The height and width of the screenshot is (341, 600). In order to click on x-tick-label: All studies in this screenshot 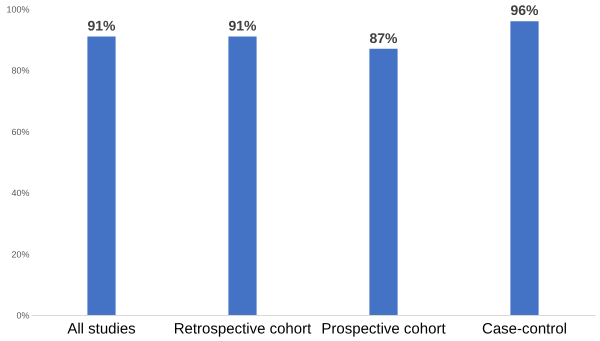, I will do `click(101, 329)`.